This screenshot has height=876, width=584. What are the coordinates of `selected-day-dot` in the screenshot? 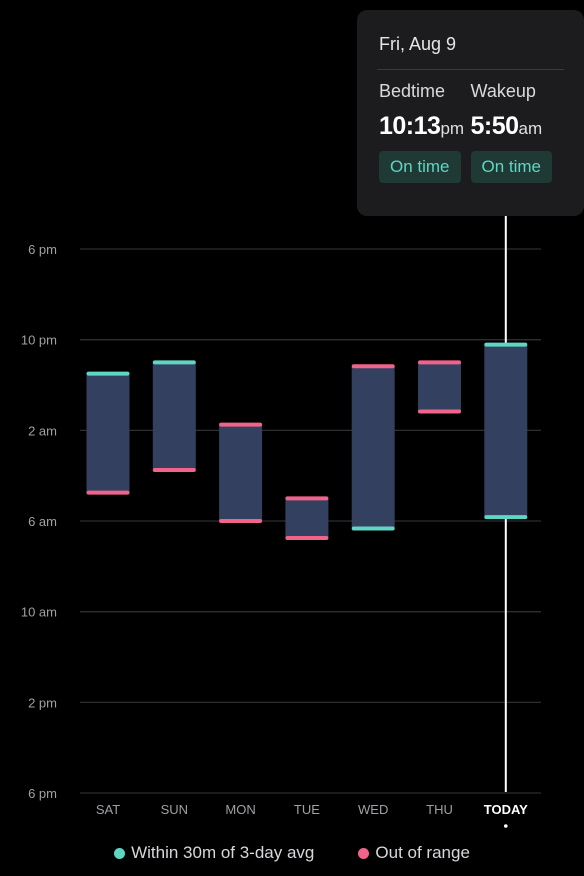 It's located at (506, 826).